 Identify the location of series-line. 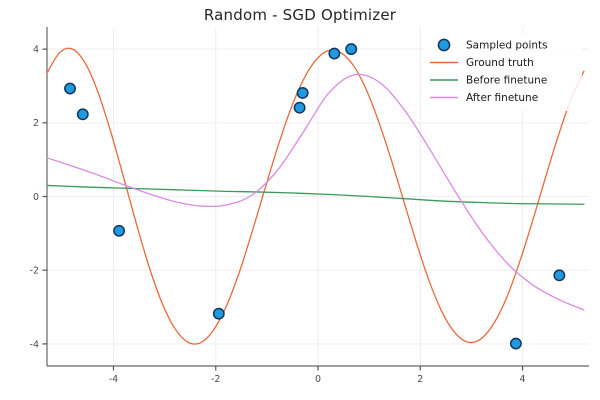
(315, 194).